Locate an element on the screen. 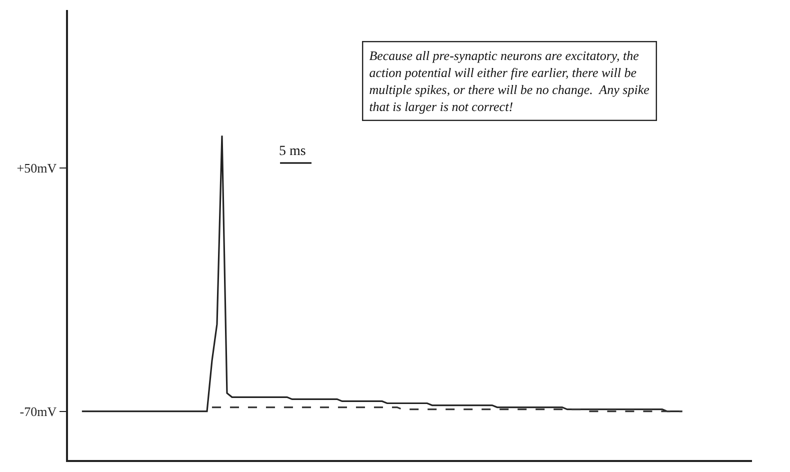  annotation: 5 ms is located at coordinates (292, 151).